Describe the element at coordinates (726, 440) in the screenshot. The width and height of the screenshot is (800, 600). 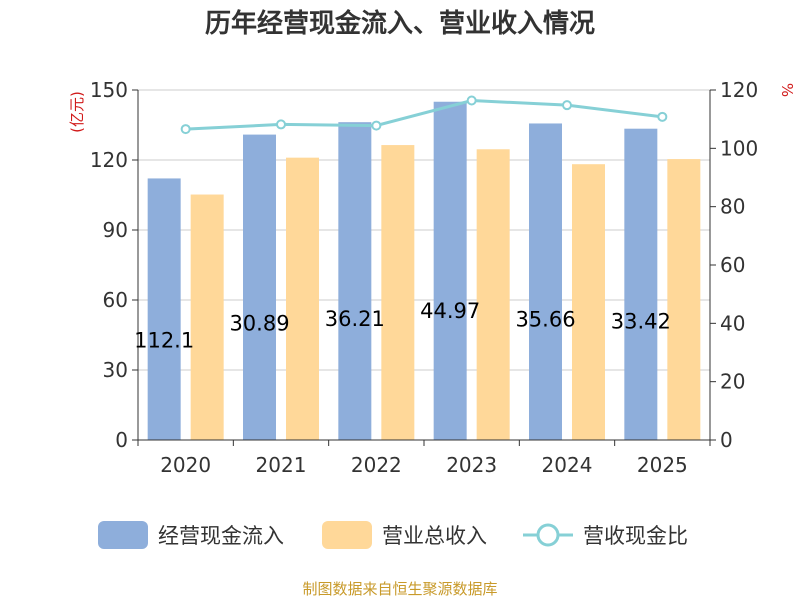
I see `right-tick-label: 0` at that location.